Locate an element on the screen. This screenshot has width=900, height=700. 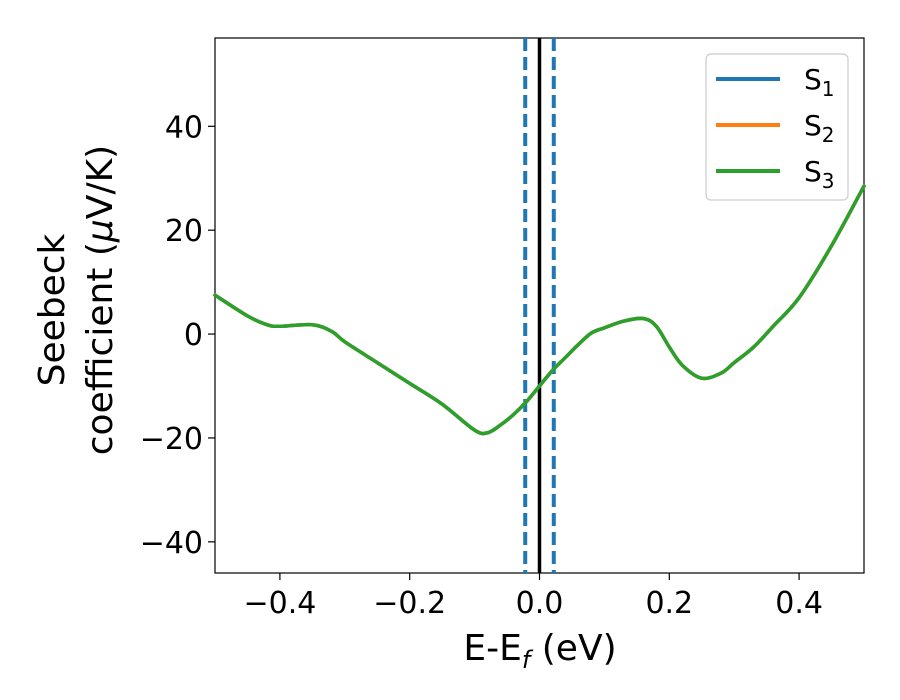
y-tick-label: −20 is located at coordinates (171, 439).